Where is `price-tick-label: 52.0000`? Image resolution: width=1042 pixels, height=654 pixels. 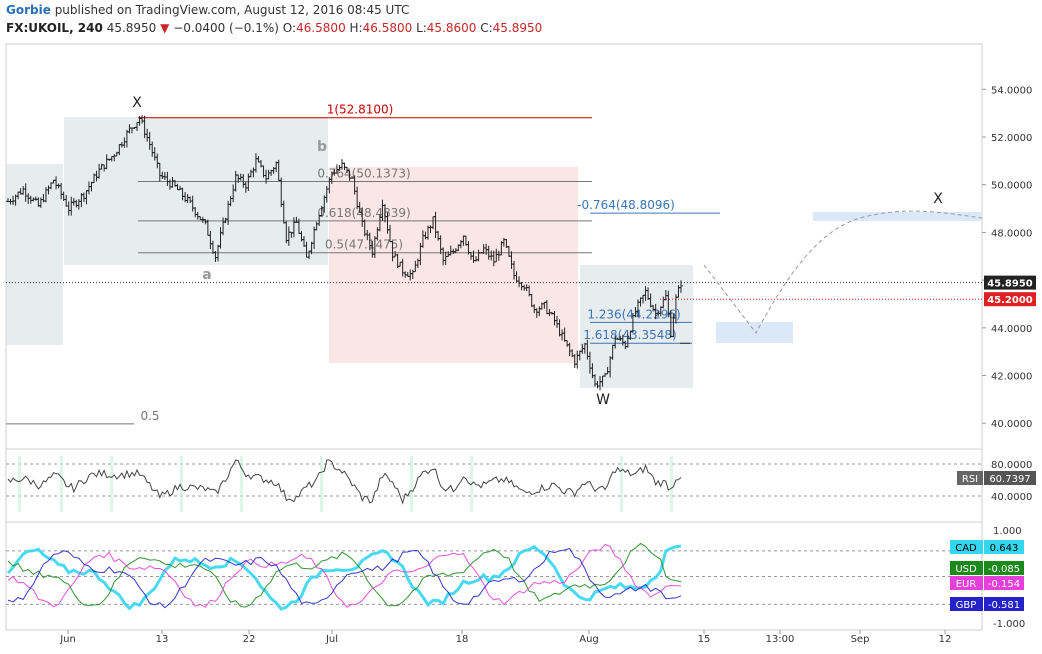
price-tick-label: 52.0000 is located at coordinates (1011, 138).